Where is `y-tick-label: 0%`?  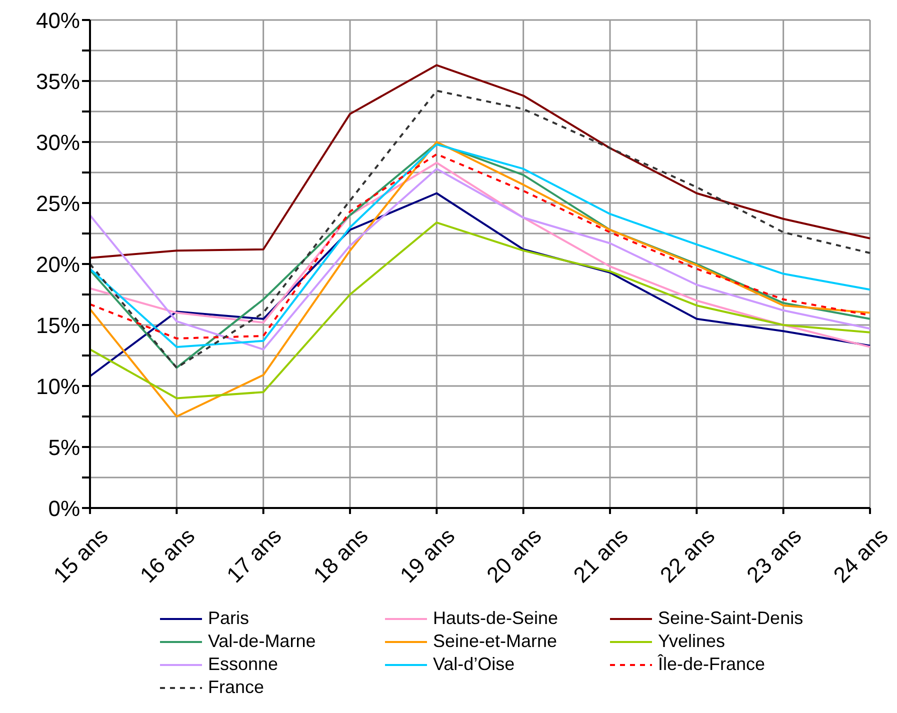 y-tick-label: 0% is located at coordinates (64, 508).